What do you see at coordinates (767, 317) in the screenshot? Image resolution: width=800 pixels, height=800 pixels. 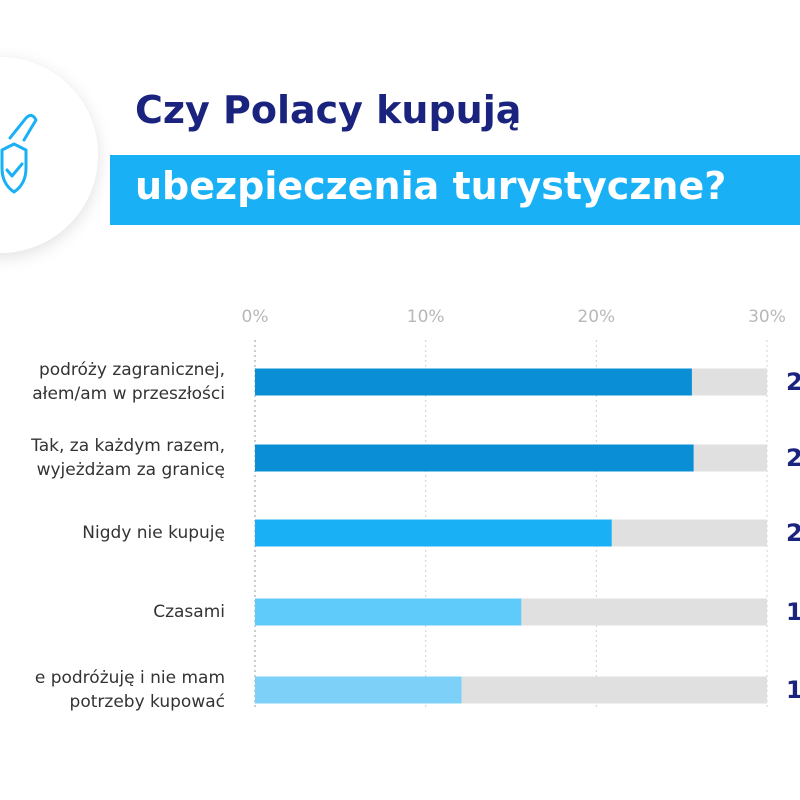 I see `x-tick-label: 30%` at bounding box center [767, 317].